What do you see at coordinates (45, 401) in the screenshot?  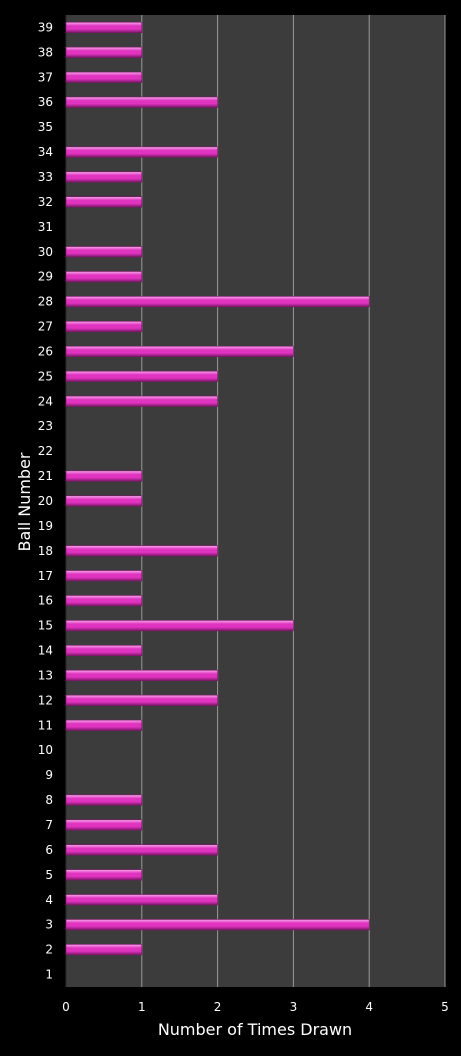 I see `y-tick-label: 24` at bounding box center [45, 401].